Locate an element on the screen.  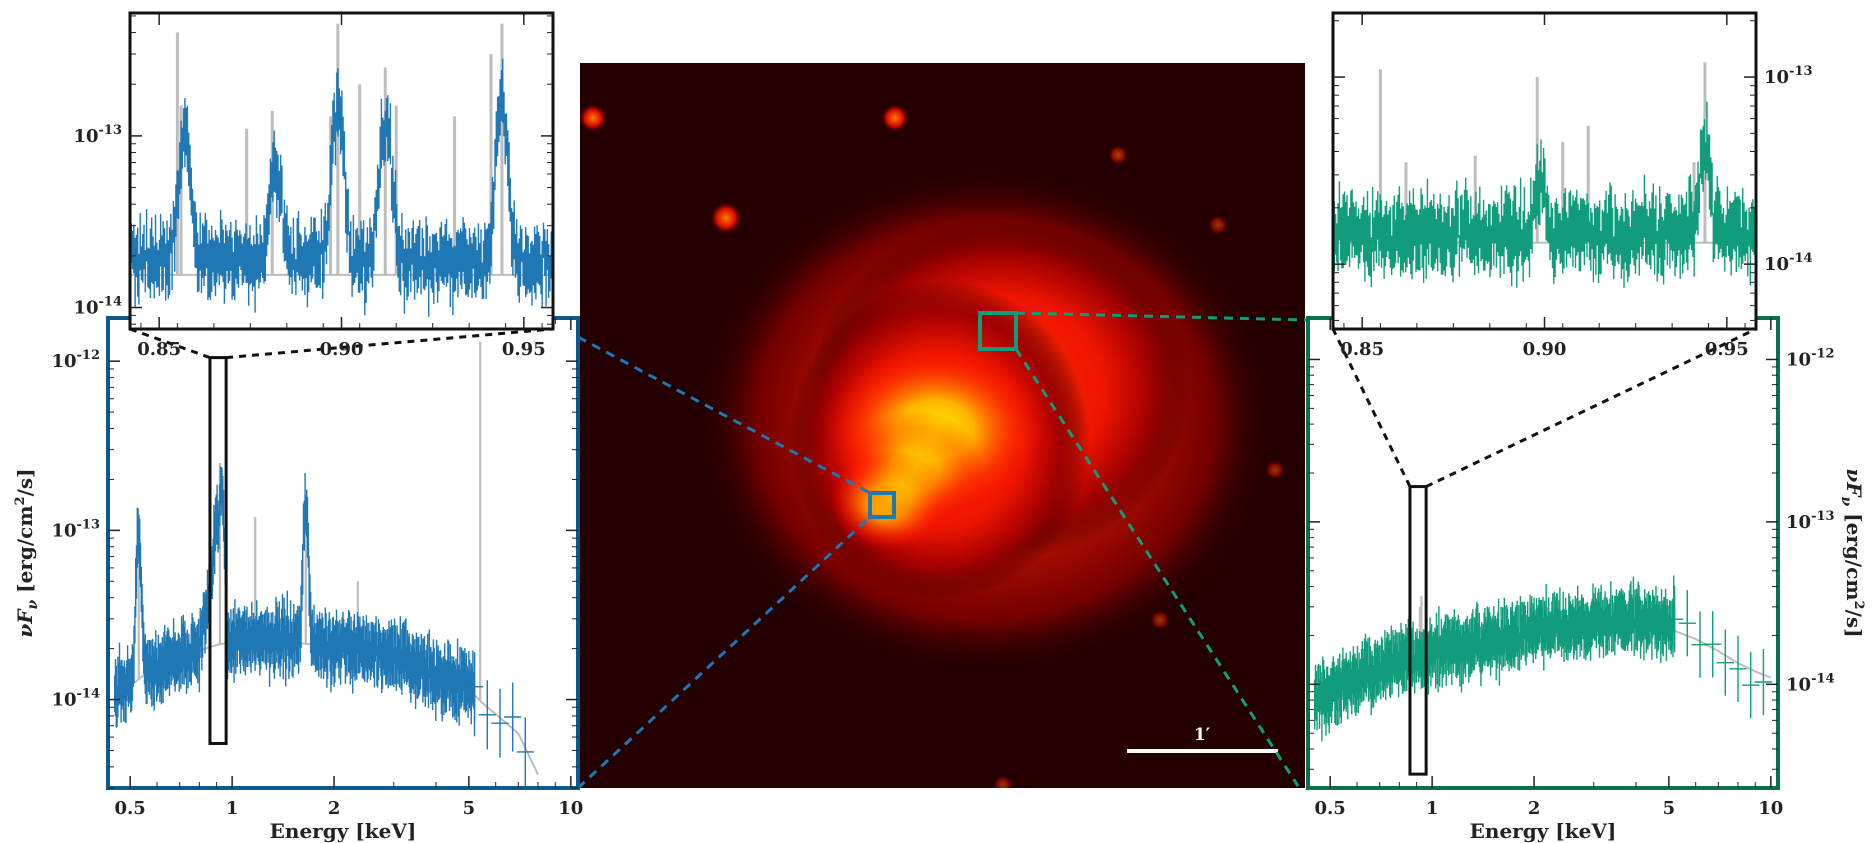
scale-bar: 1′ is located at coordinates (1202, 739).